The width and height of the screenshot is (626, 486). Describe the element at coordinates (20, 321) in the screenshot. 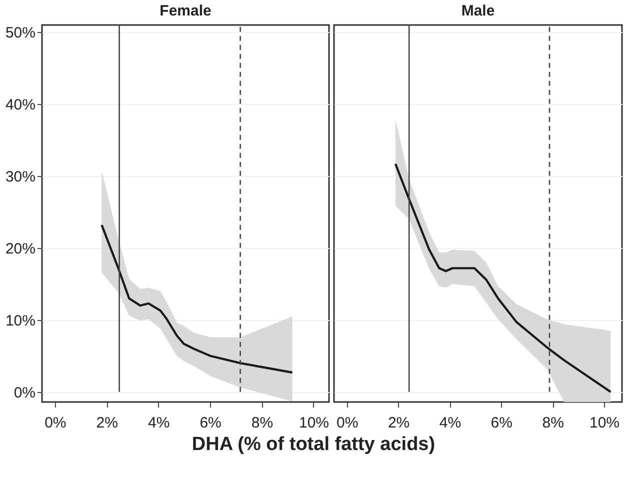

I see `y-tick-label: 10%` at that location.